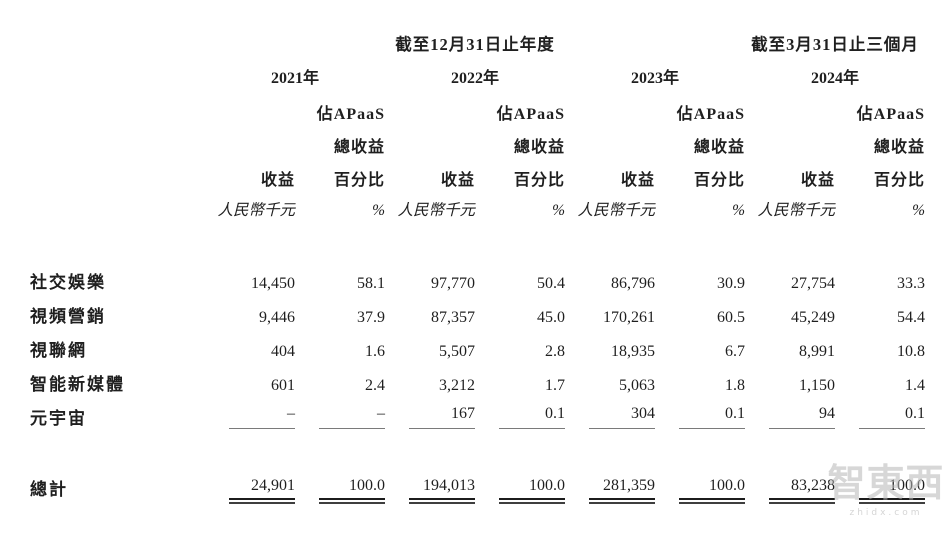 Image resolution: width=951 pixels, height=549 pixels. What do you see at coordinates (68, 282) in the screenshot?
I see `row-label: 社交娛樂` at bounding box center [68, 282].